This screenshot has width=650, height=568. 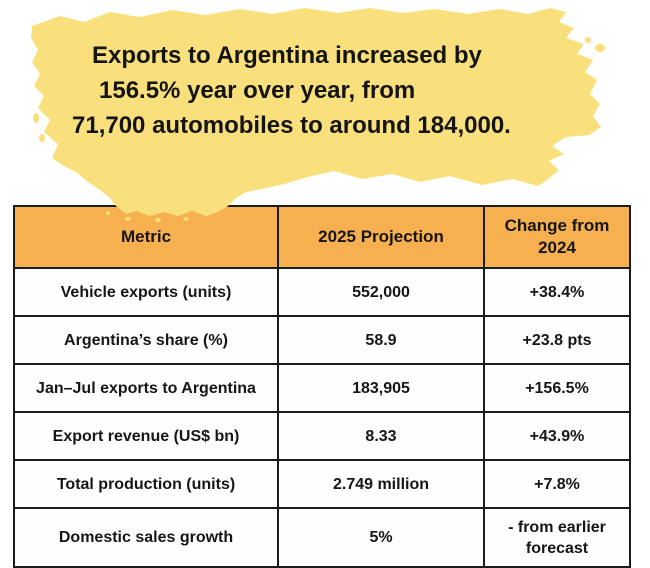 What do you see at coordinates (287, 55) in the screenshot?
I see `headline-line-1: Exports to Argentina increased by` at bounding box center [287, 55].